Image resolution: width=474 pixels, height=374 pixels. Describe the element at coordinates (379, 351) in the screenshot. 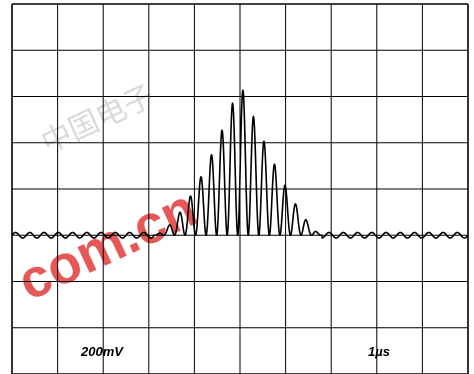

I see `time-scale-label: 1µs` at that location.